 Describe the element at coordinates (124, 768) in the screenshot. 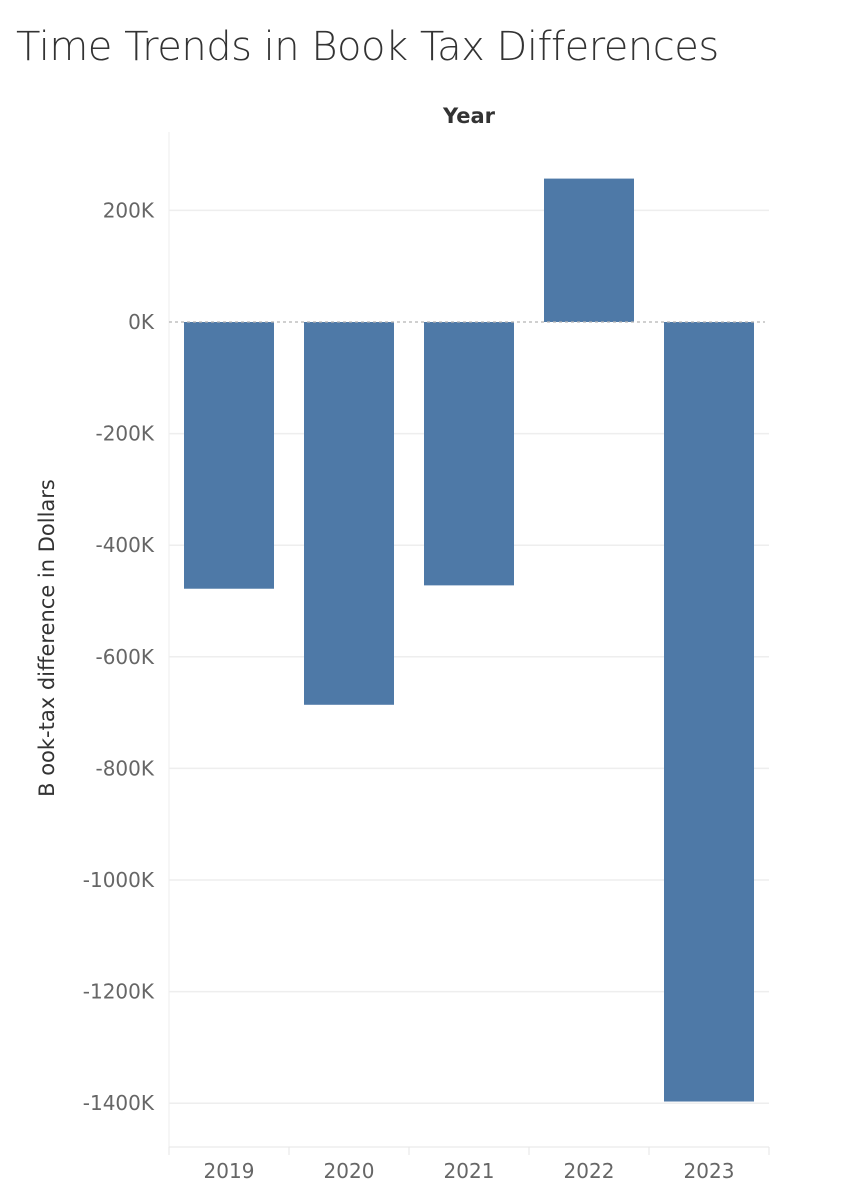

I see `y-tick-label: -800K` at that location.